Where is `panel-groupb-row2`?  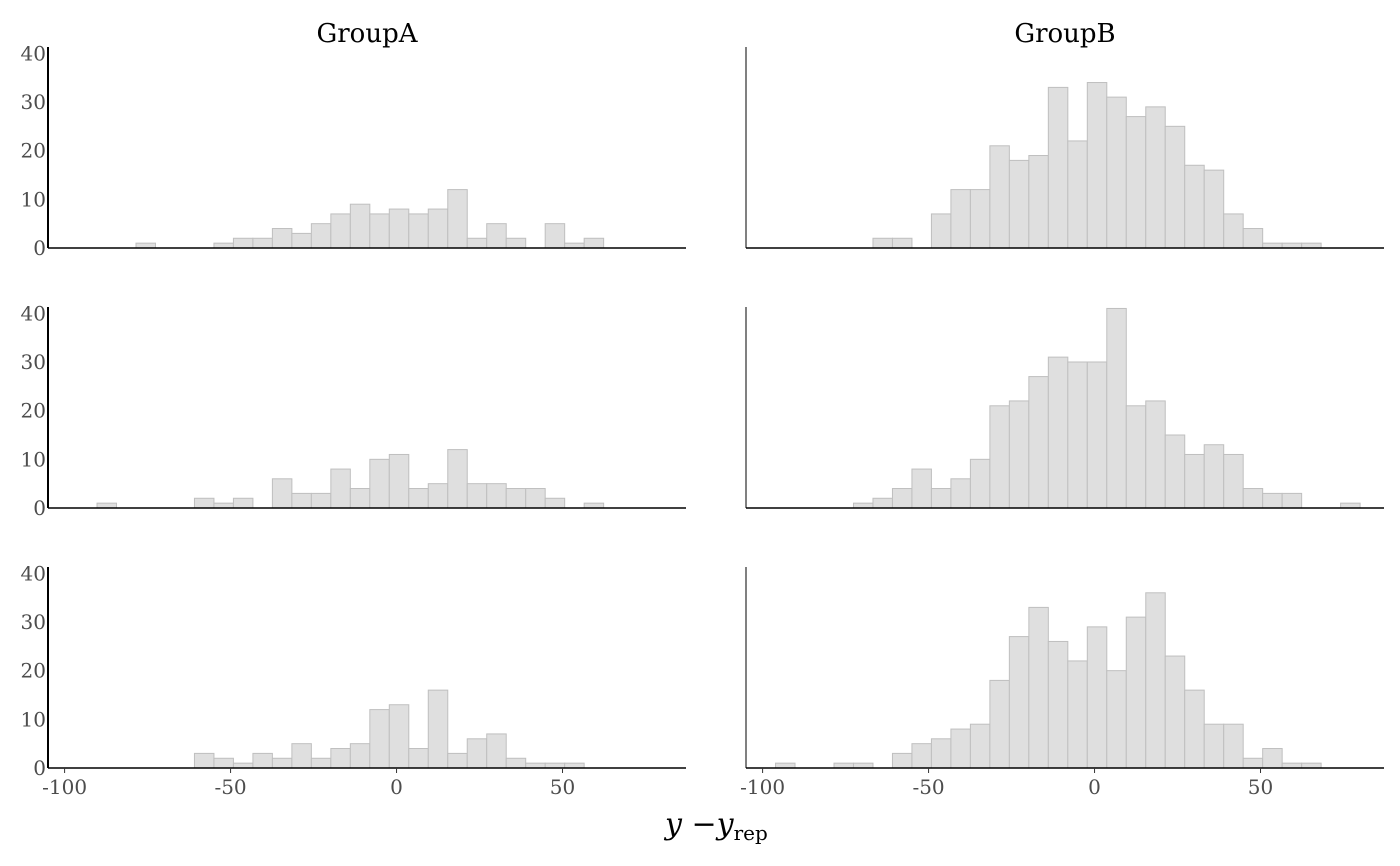 panel-groupb-row2 is located at coordinates (1064, 408).